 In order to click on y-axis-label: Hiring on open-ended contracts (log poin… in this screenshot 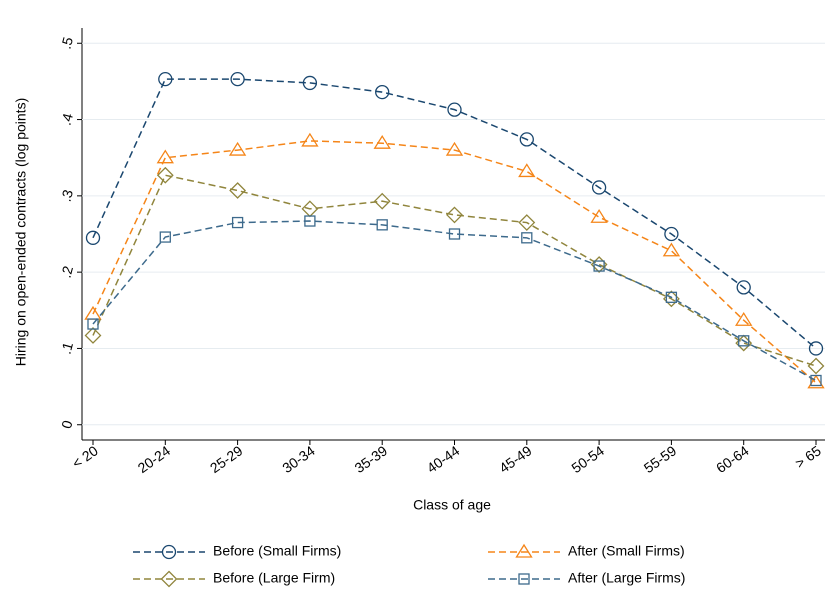, I will do `click(21, 232)`.